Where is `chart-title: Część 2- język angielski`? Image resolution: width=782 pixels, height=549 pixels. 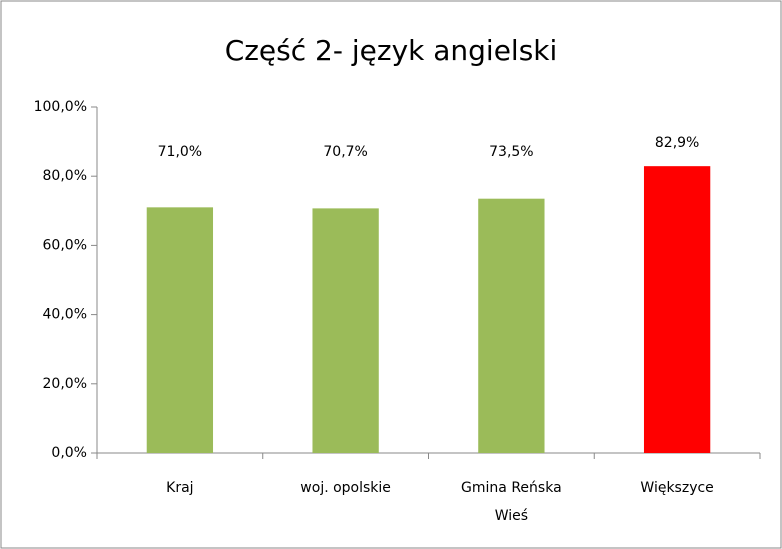
chart-title: Część 2- język angielski is located at coordinates (391, 50).